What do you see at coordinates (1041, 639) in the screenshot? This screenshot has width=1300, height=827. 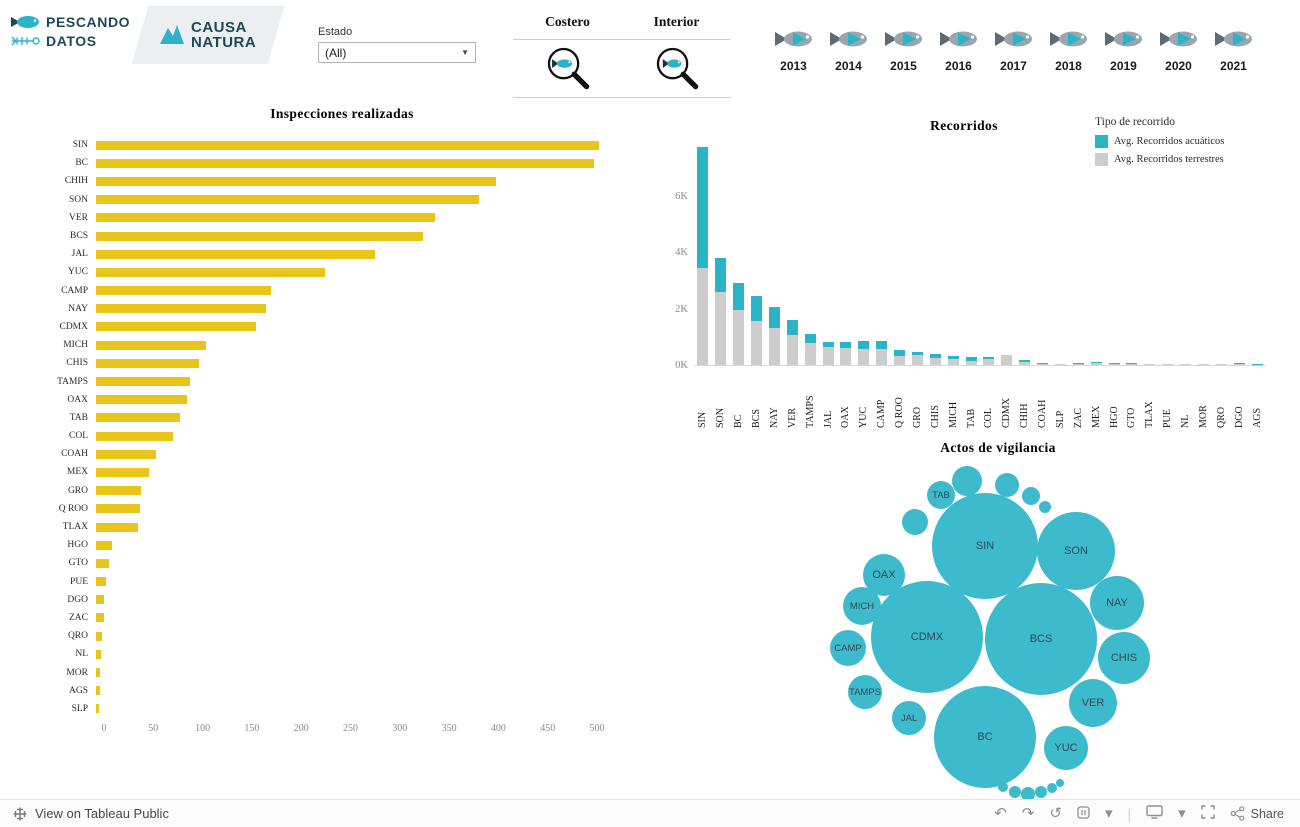 I see `bubble-BCS: BCS` at bounding box center [1041, 639].